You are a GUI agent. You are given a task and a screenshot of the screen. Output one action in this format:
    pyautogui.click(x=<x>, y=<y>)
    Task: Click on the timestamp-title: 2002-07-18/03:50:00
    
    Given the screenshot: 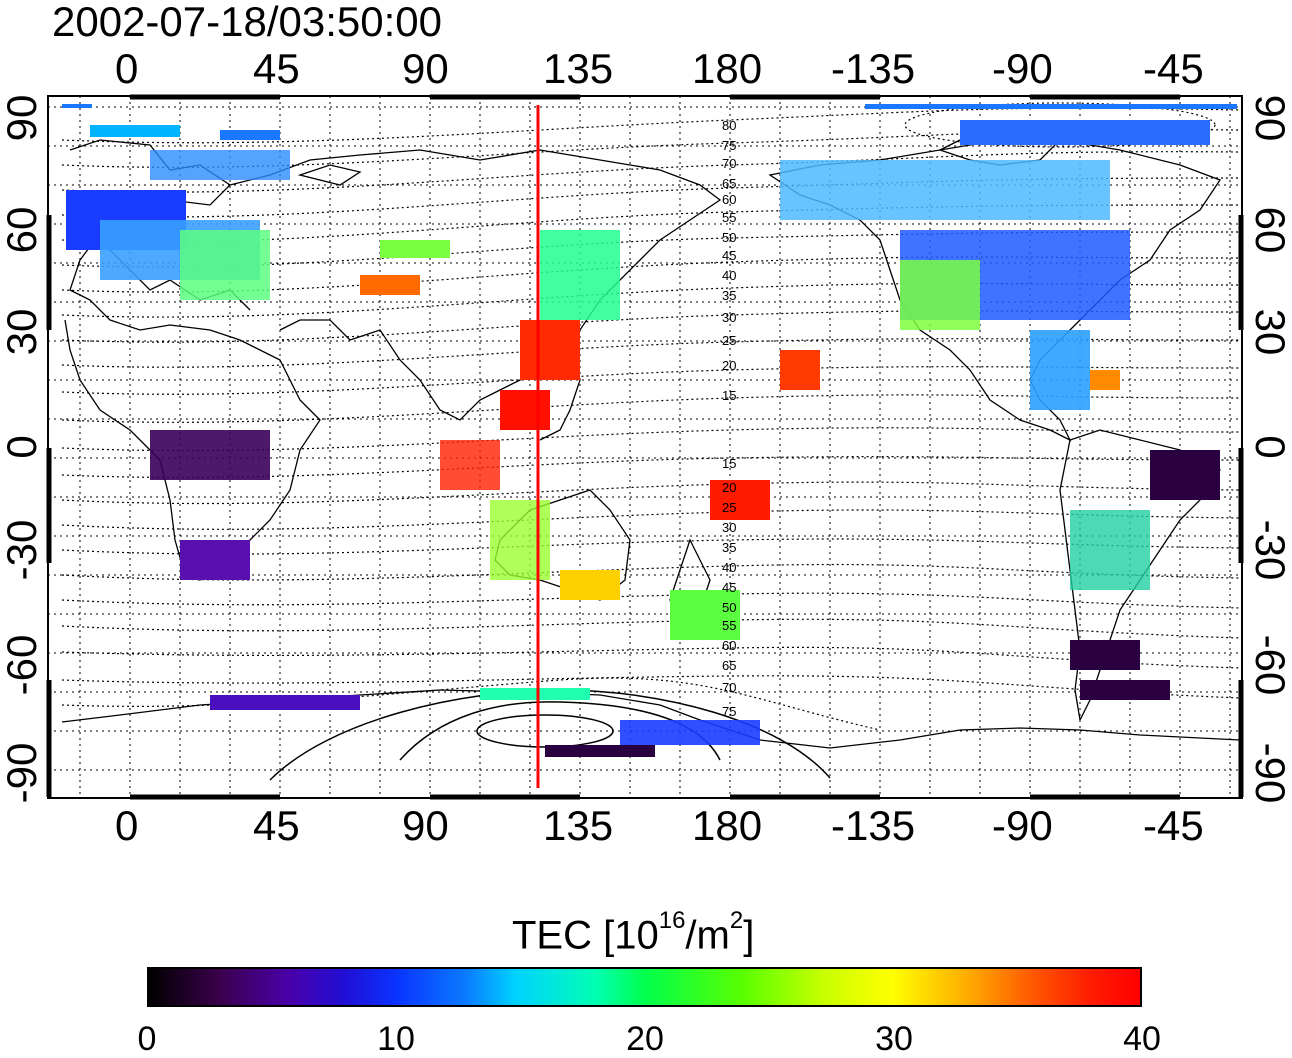 What is the action you would take?
    pyautogui.click(x=247, y=22)
    